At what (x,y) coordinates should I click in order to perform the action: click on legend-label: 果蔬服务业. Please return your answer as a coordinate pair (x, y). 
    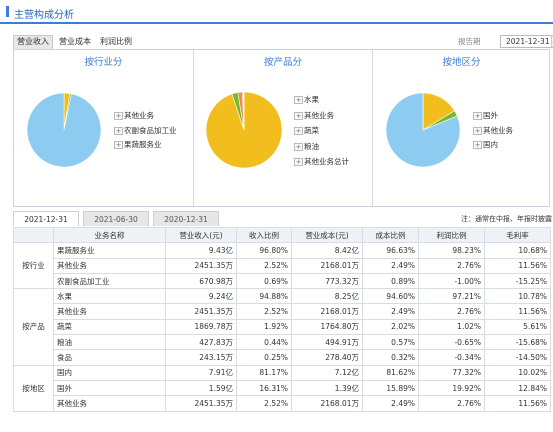
    Looking at the image, I should click on (143, 144).